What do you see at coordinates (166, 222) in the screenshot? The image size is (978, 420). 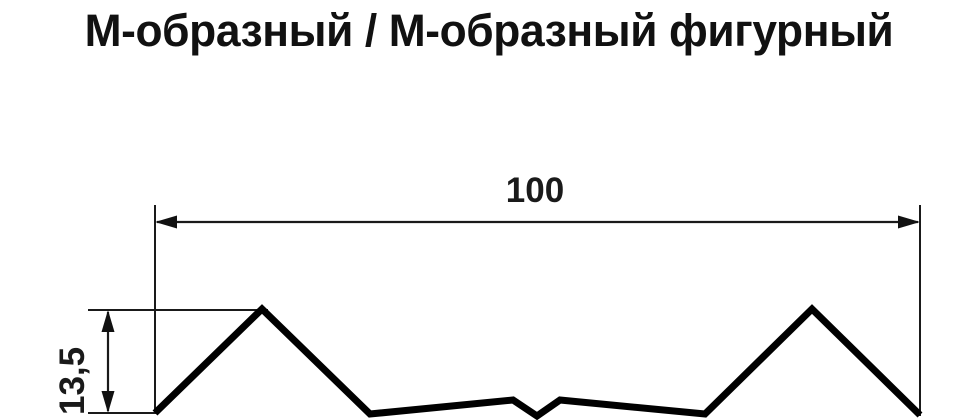 I see `width-arrowhead-left-icon` at bounding box center [166, 222].